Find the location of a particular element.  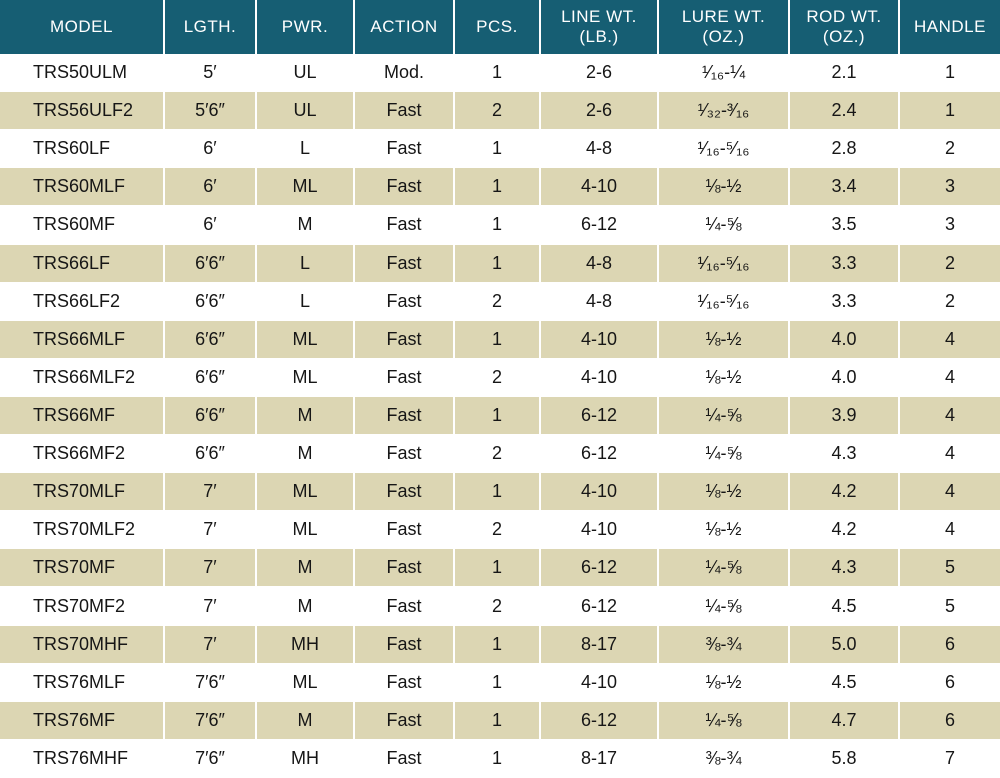

table-cell: TRS66LF is located at coordinates (82, 263).